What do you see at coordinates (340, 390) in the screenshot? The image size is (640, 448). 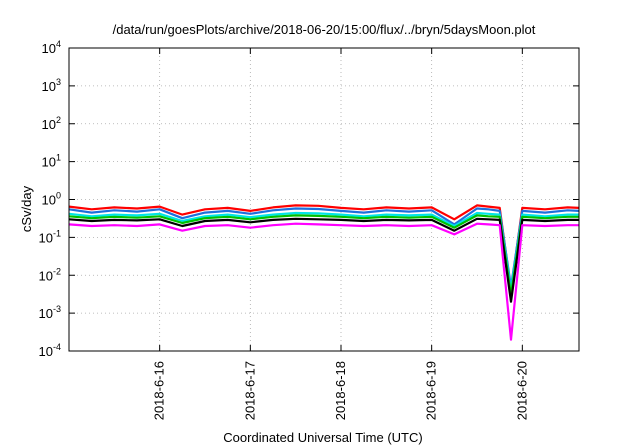 I see `x-tick-label: 2018-6-18` at bounding box center [340, 390].